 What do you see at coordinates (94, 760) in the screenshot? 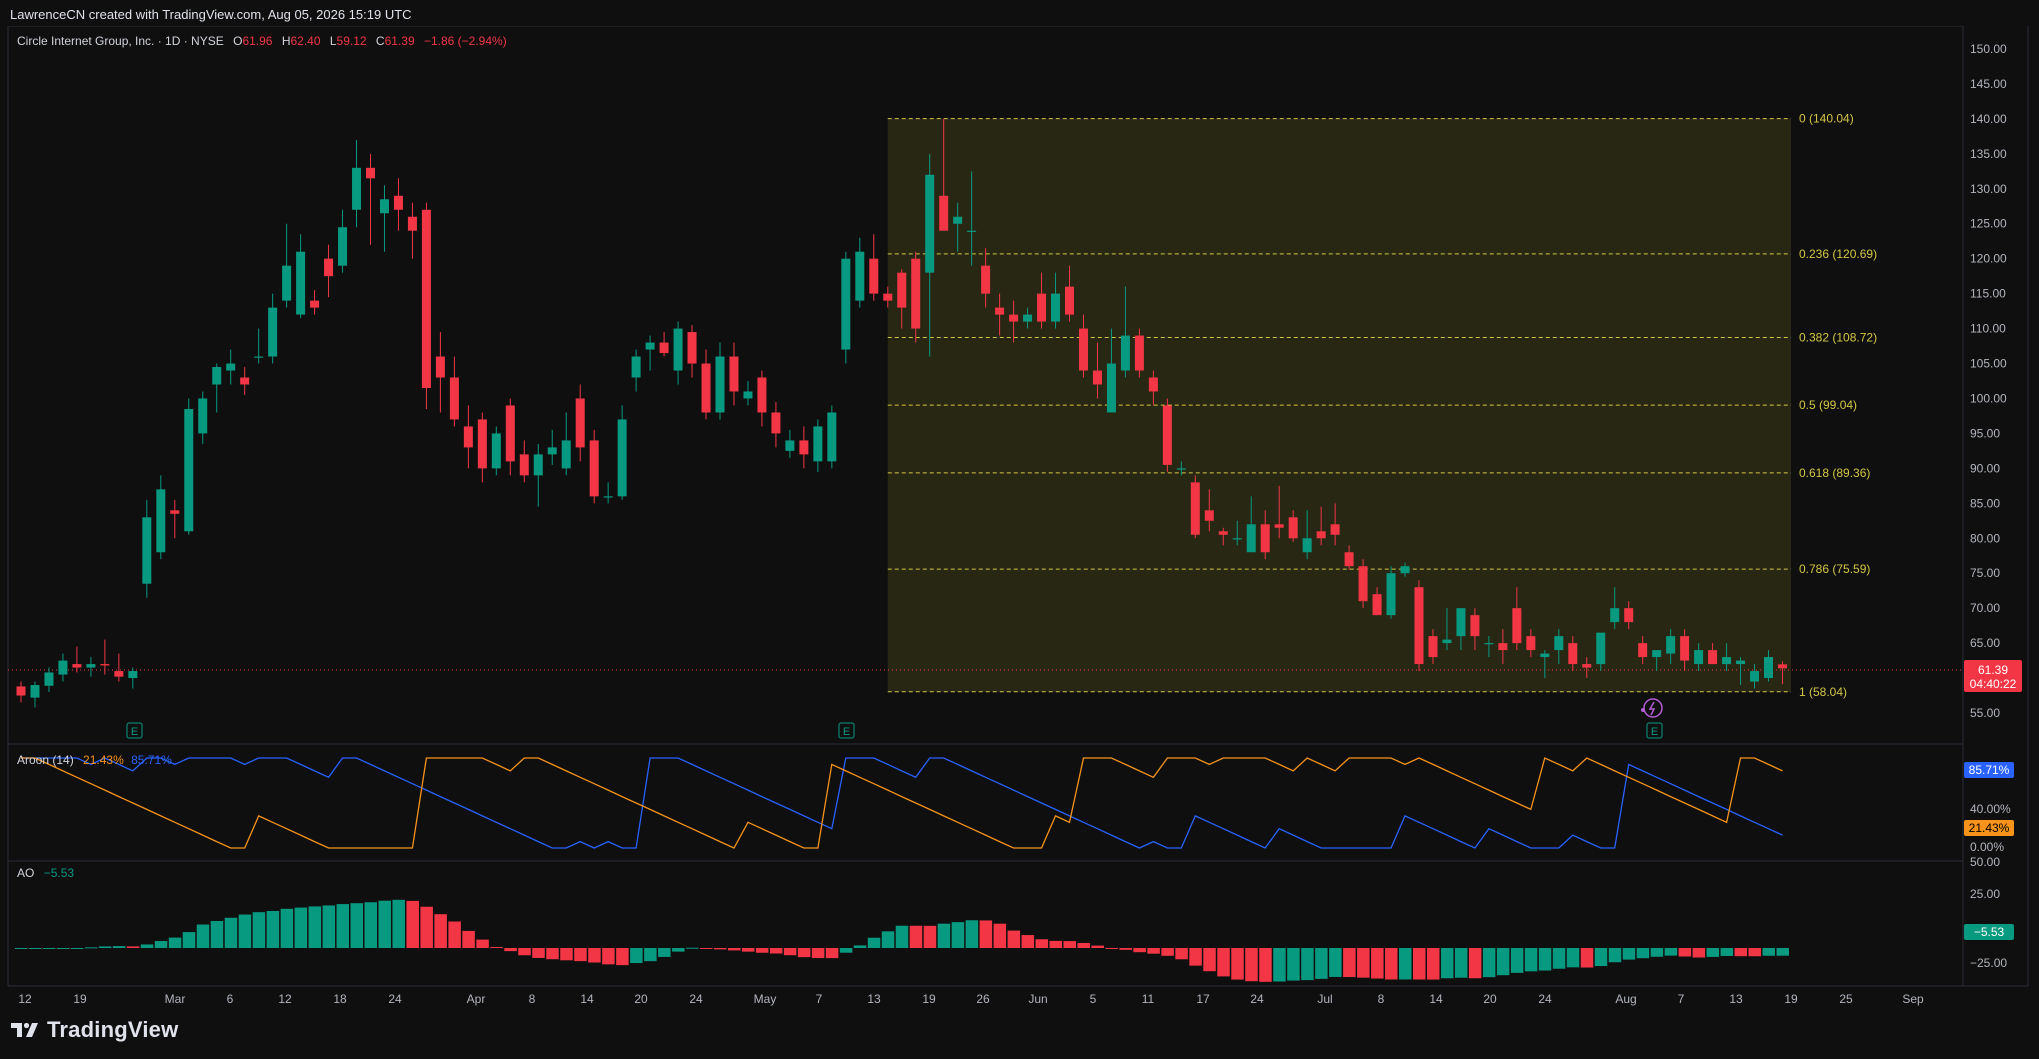
I see `aroon-legend: Aroon (14) 21.43% 85.71%` at bounding box center [94, 760].